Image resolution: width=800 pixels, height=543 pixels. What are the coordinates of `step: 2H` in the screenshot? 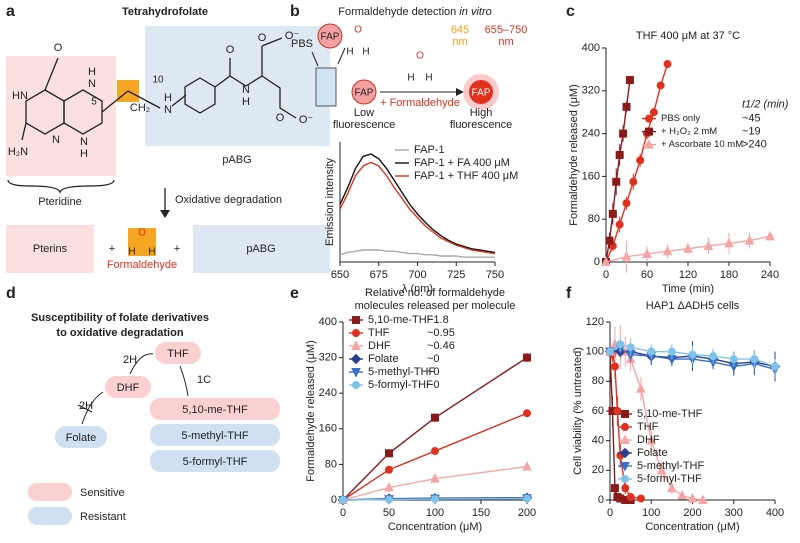 It's located at (86, 406).